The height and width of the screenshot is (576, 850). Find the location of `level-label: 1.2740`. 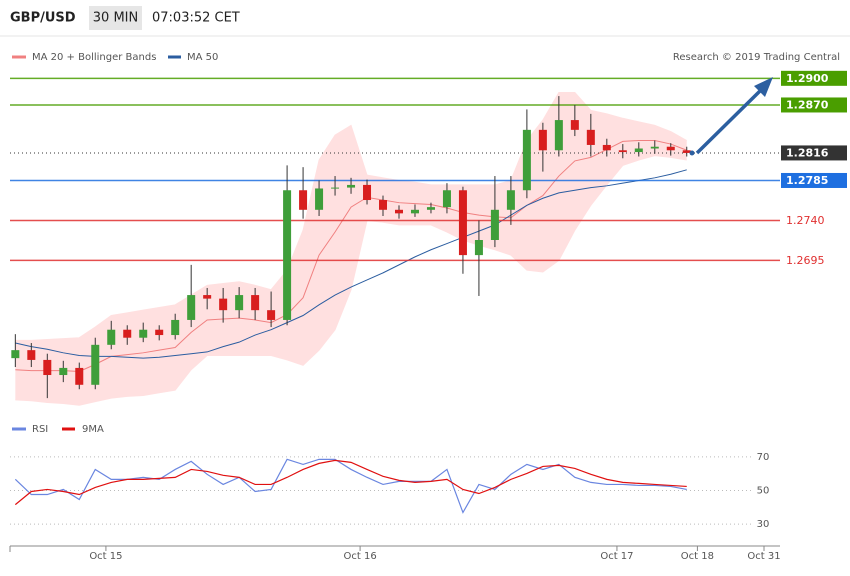

level-label: 1.2740 is located at coordinates (805, 220).